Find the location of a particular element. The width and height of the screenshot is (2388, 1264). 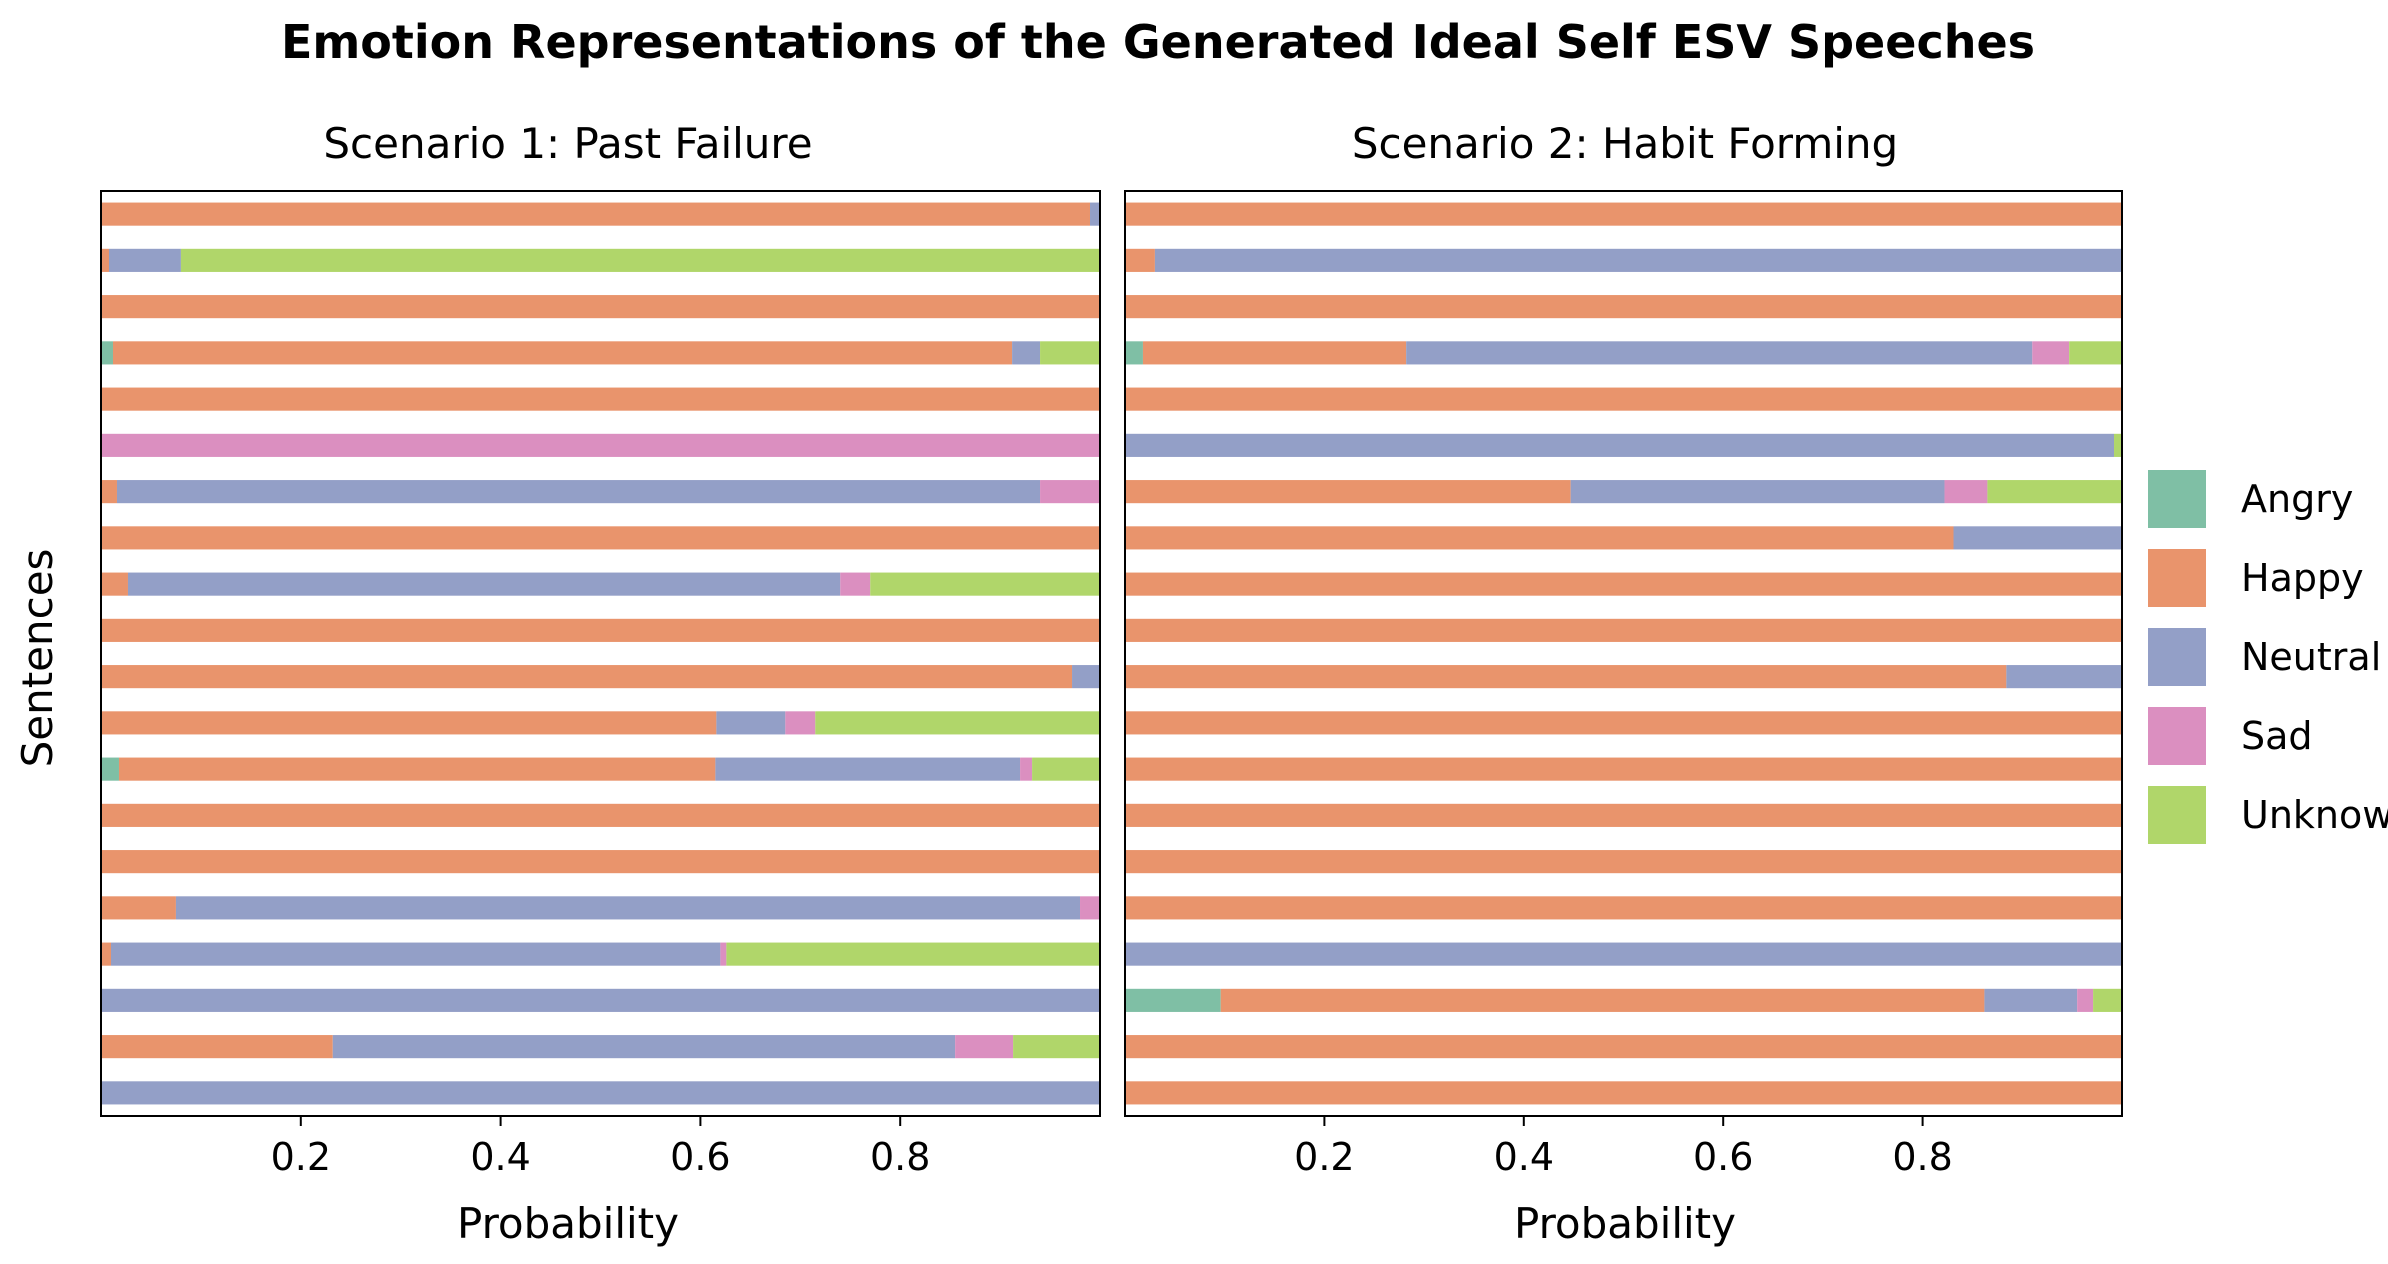

x-tick-label: 0.8 is located at coordinates (1922, 1157).